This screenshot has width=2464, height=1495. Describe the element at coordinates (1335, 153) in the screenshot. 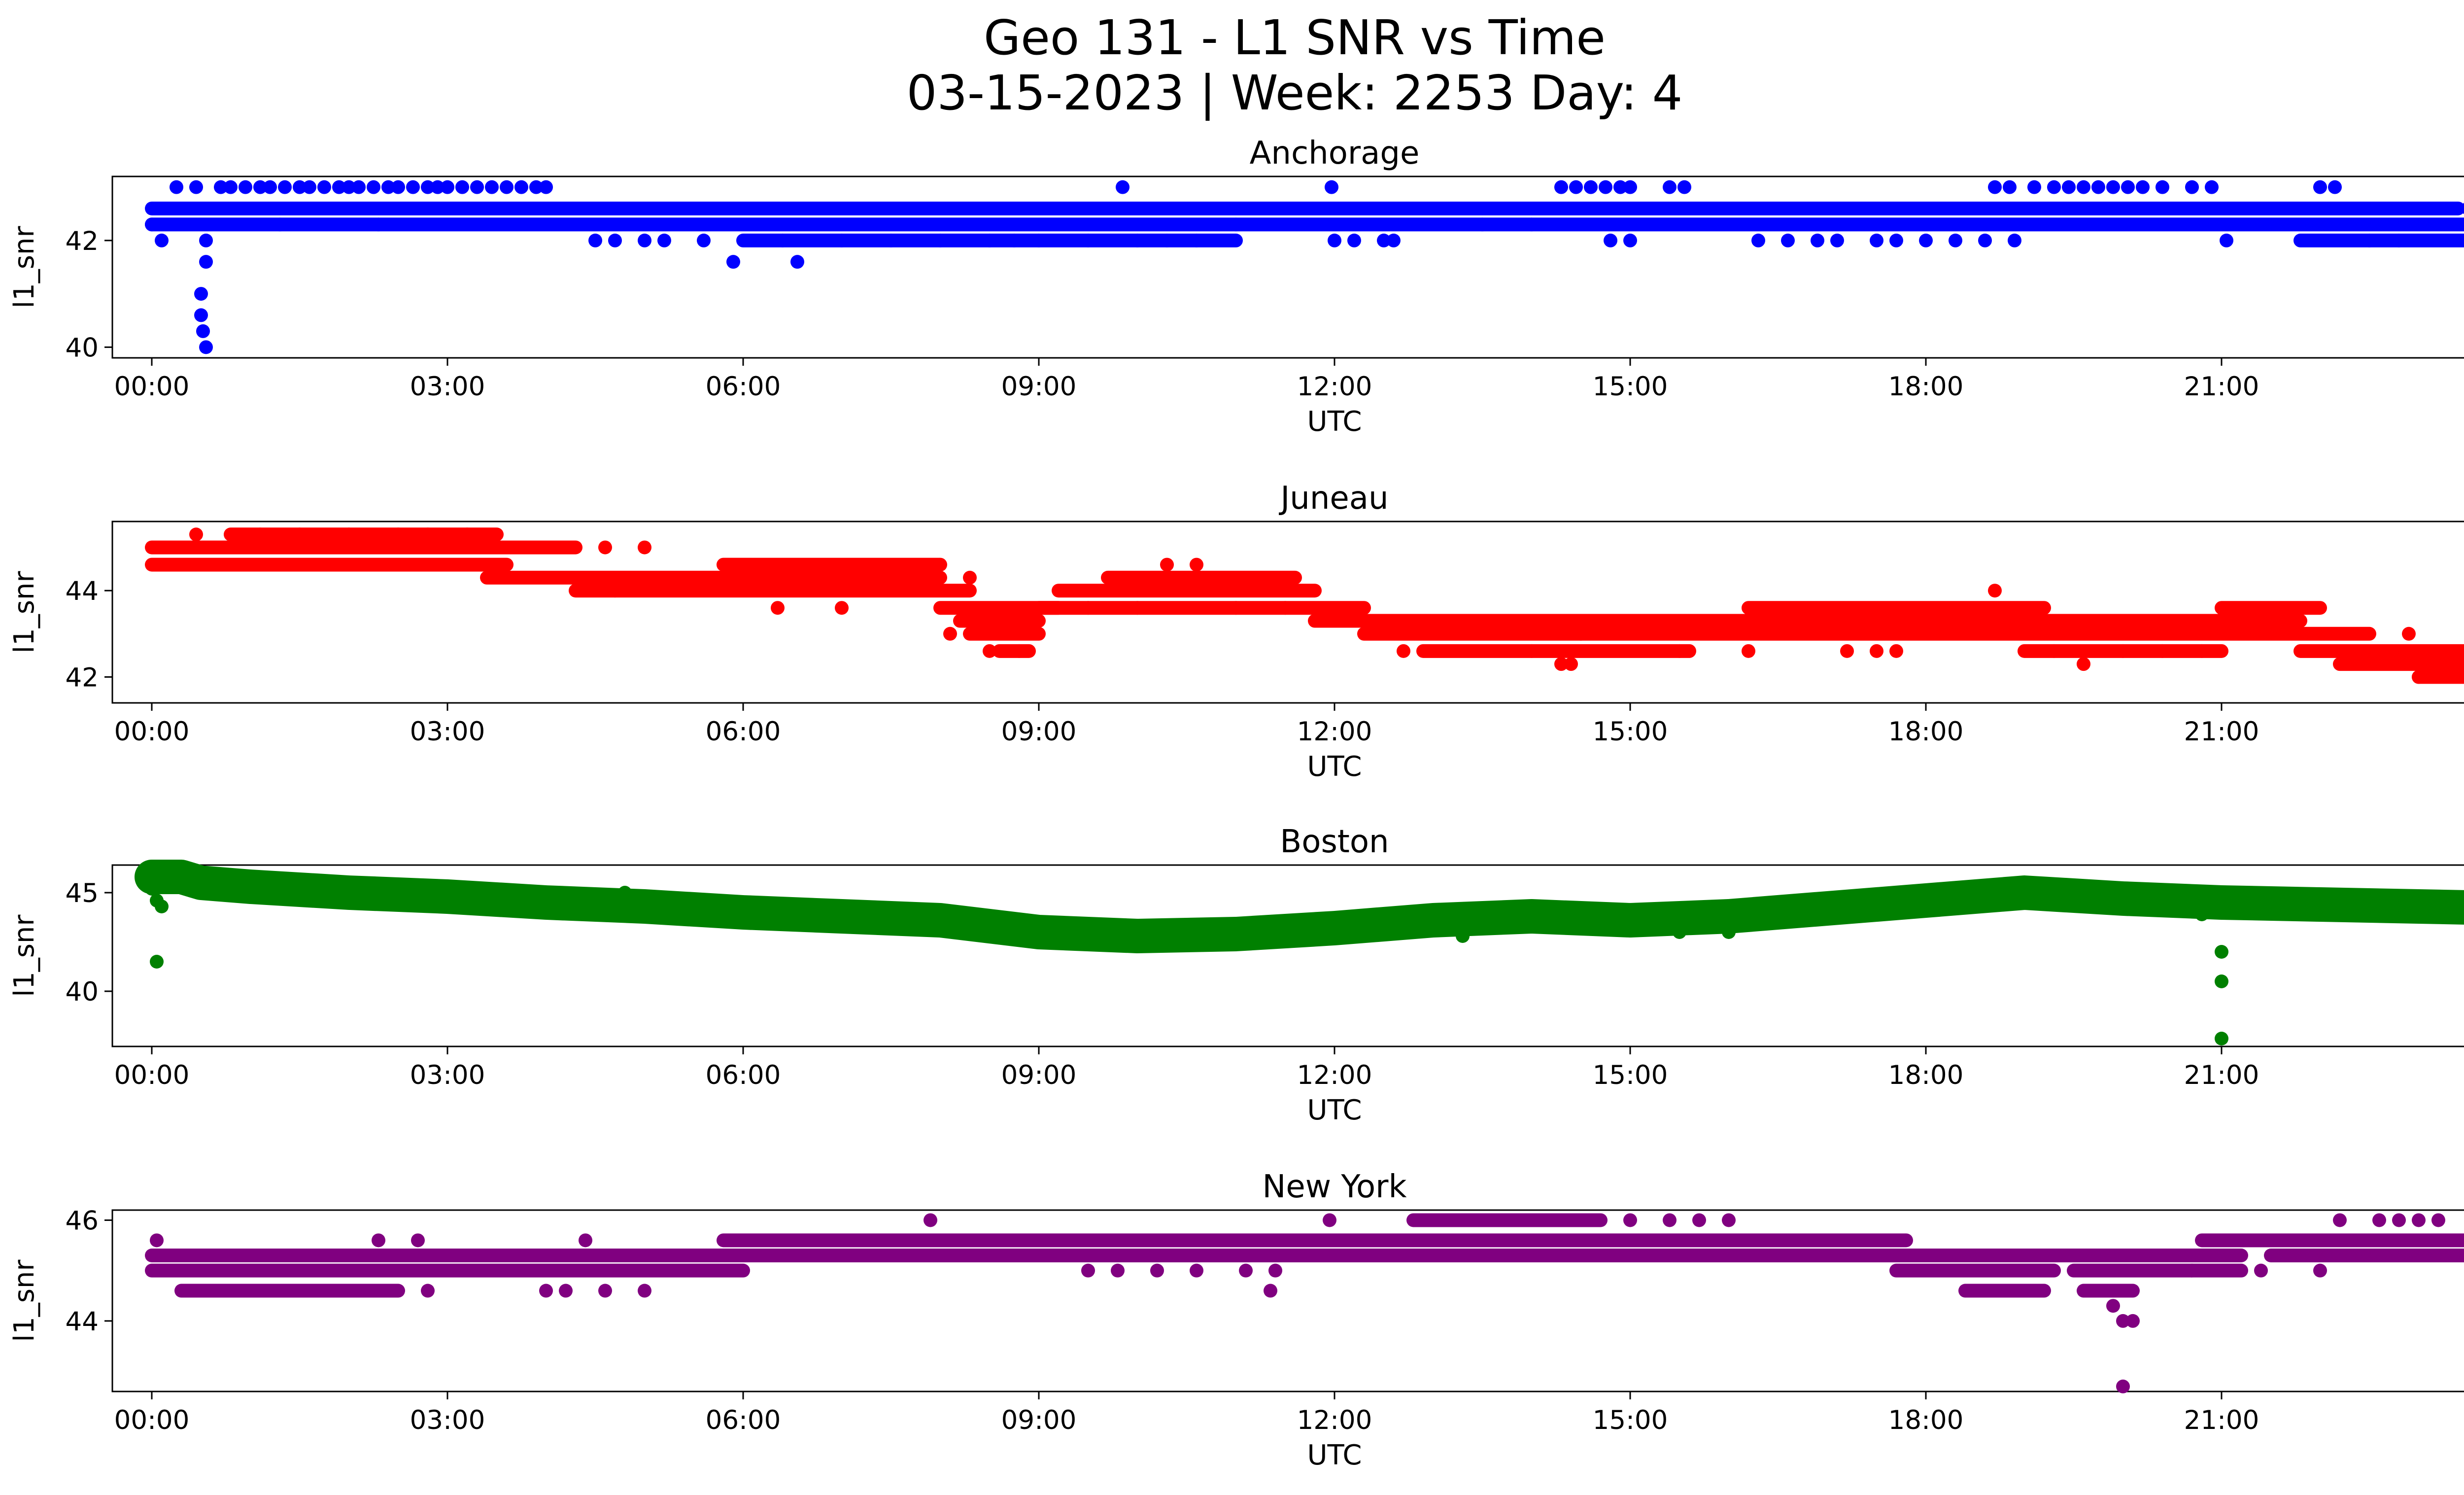

I see `panel-title: Anchorage` at that location.